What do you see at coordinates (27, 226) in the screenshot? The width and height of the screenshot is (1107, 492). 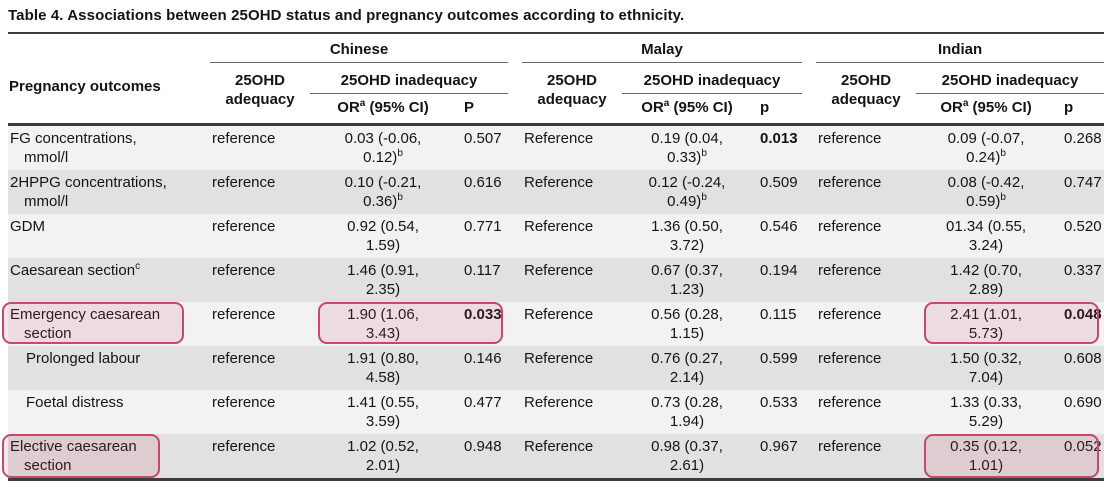 I see `outcome-text: GDM` at bounding box center [27, 226].